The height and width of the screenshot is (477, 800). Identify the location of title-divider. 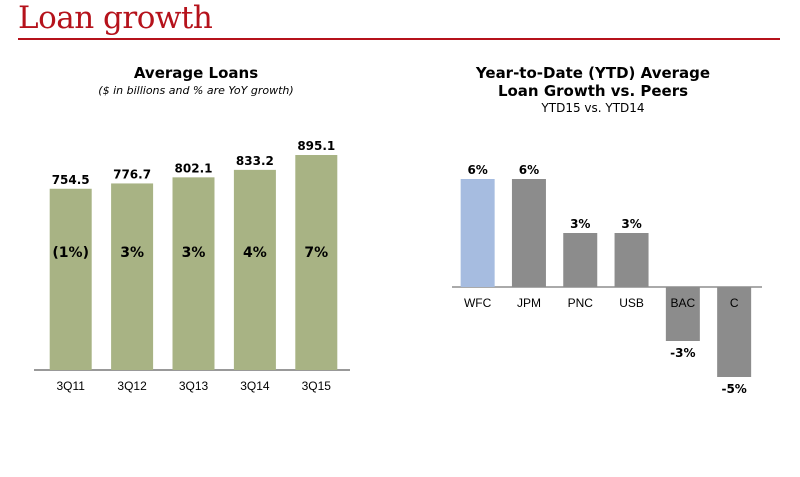
(399, 39).